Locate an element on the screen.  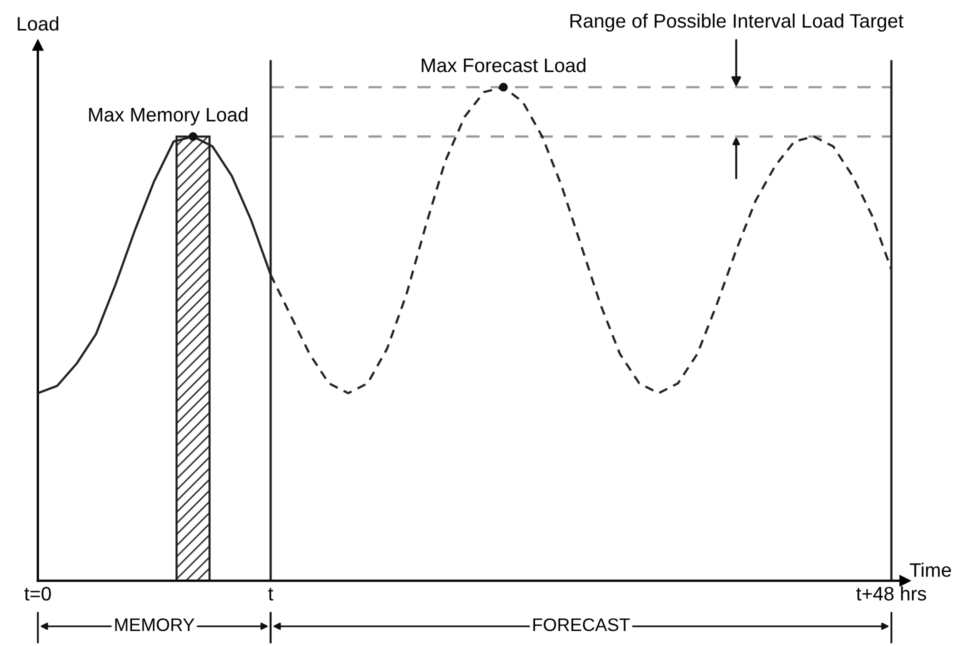
text: Max Forecast Load is located at coordinates (504, 65).